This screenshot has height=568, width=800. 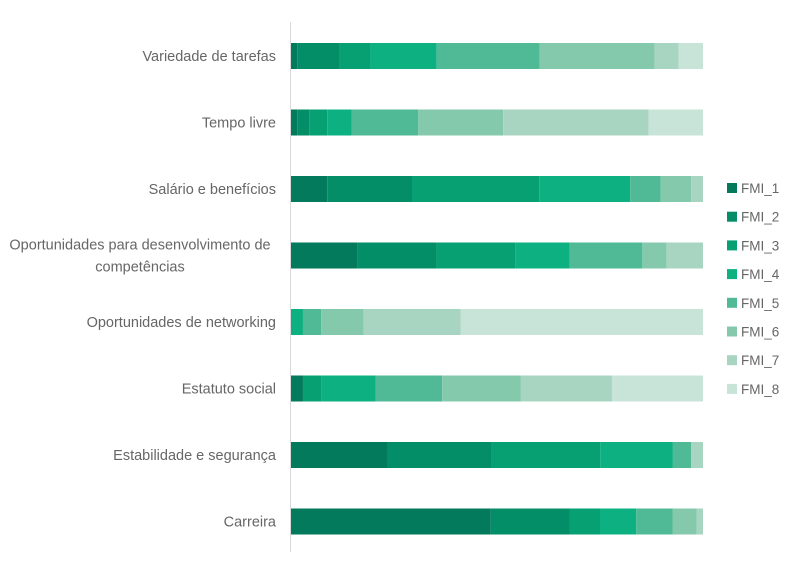 What do you see at coordinates (760, 217) in the screenshot?
I see `legend-label: FMI_2` at bounding box center [760, 217].